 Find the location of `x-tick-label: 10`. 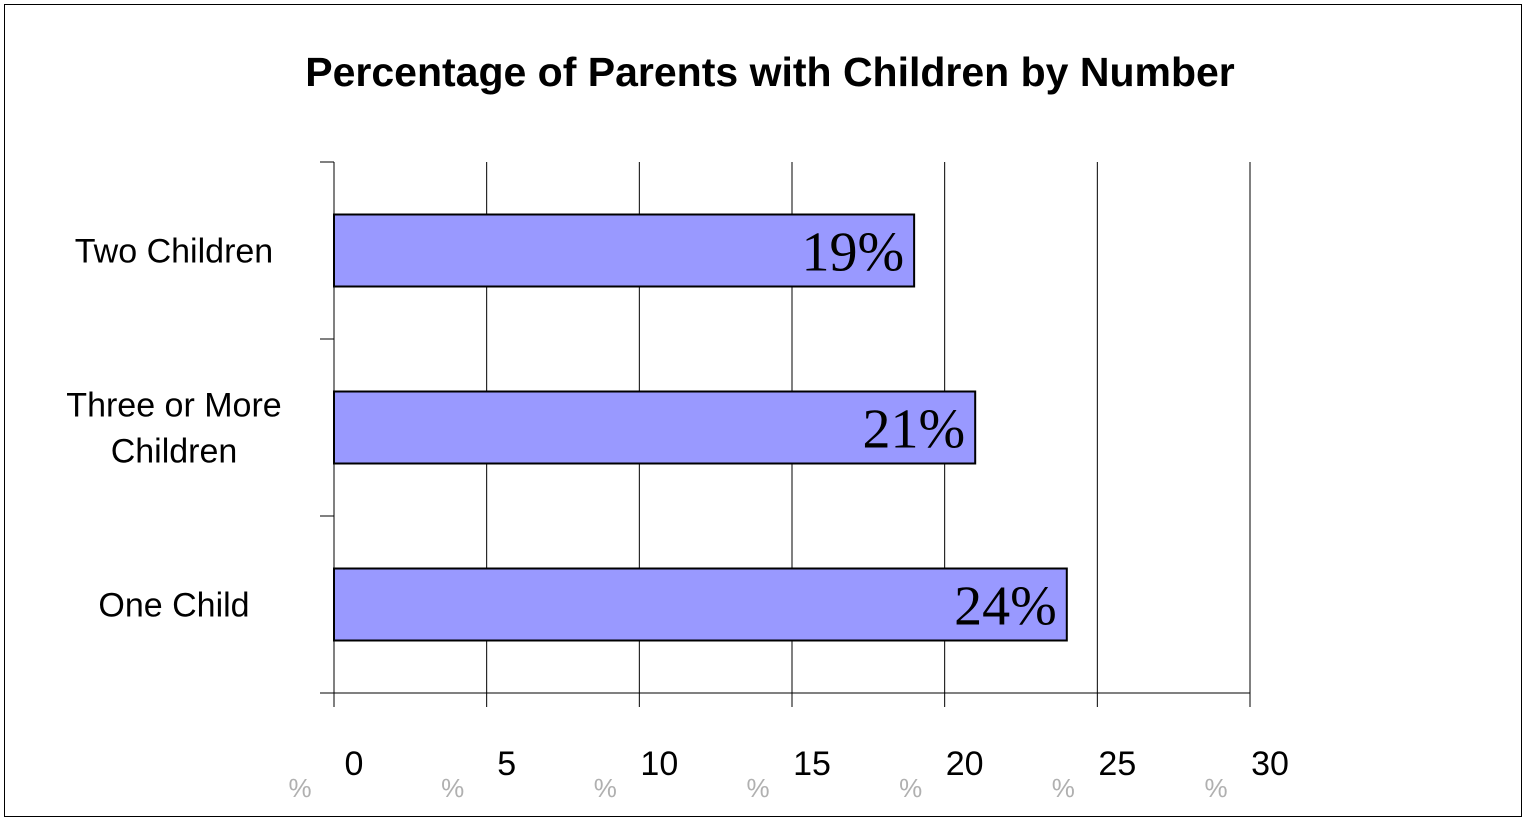

x-tick-label: 10 is located at coordinates (659, 764).